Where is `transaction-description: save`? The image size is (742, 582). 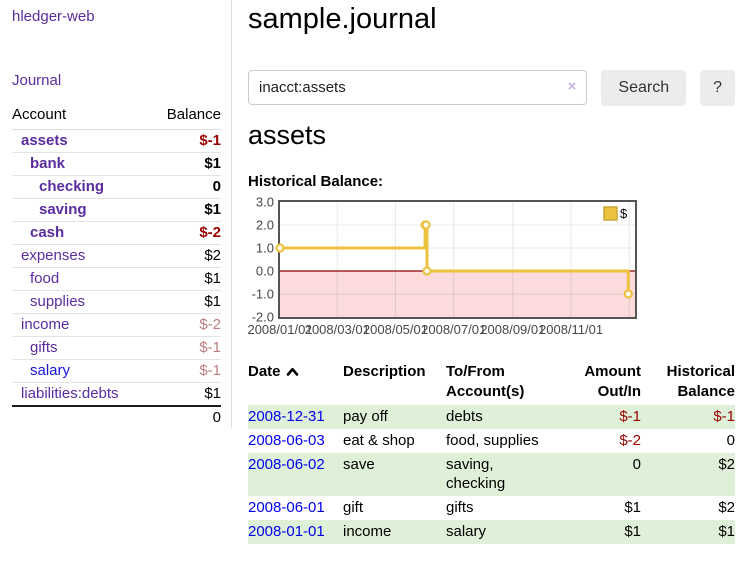 transaction-description: save is located at coordinates (359, 464).